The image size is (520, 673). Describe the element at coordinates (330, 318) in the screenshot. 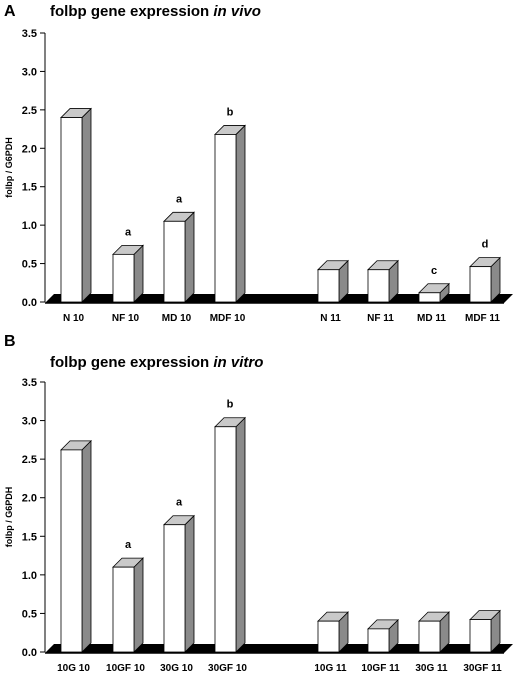

I see `x-tick-label: N 11` at that location.